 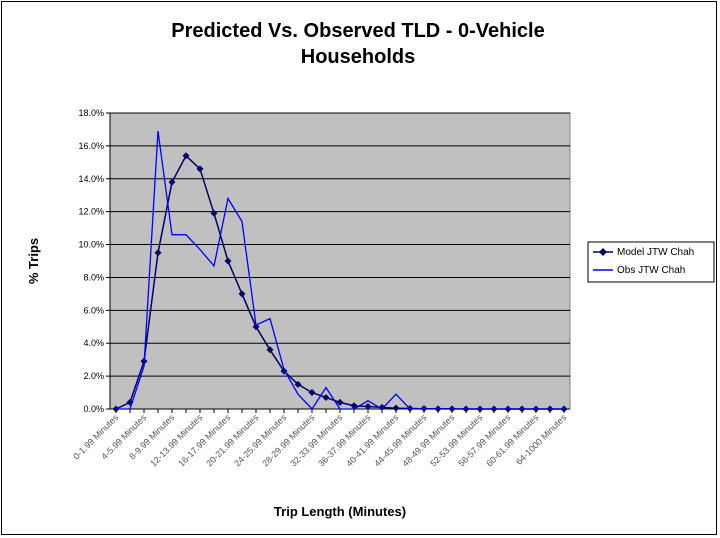 What do you see at coordinates (541, 439) in the screenshot?
I see `x-tick-label: 64-1000 Minutes` at bounding box center [541, 439].